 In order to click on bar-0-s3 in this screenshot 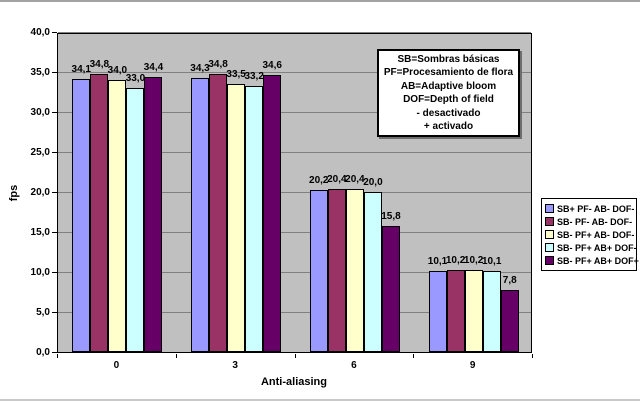, I will do `click(117, 216)`.